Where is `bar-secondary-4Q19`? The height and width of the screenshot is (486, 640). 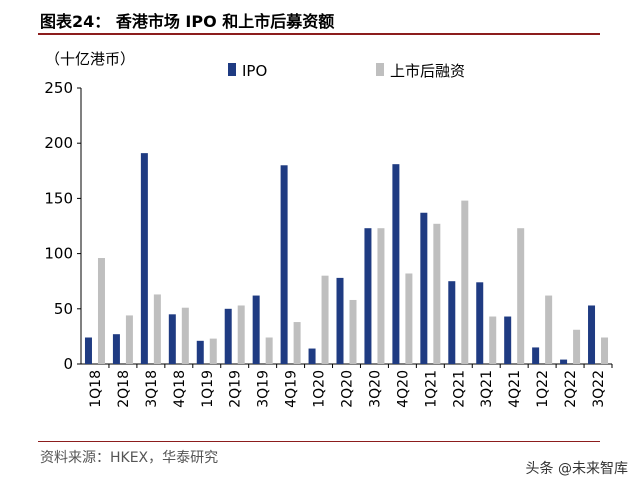
bar-secondary-4Q19 is located at coordinates (297, 343).